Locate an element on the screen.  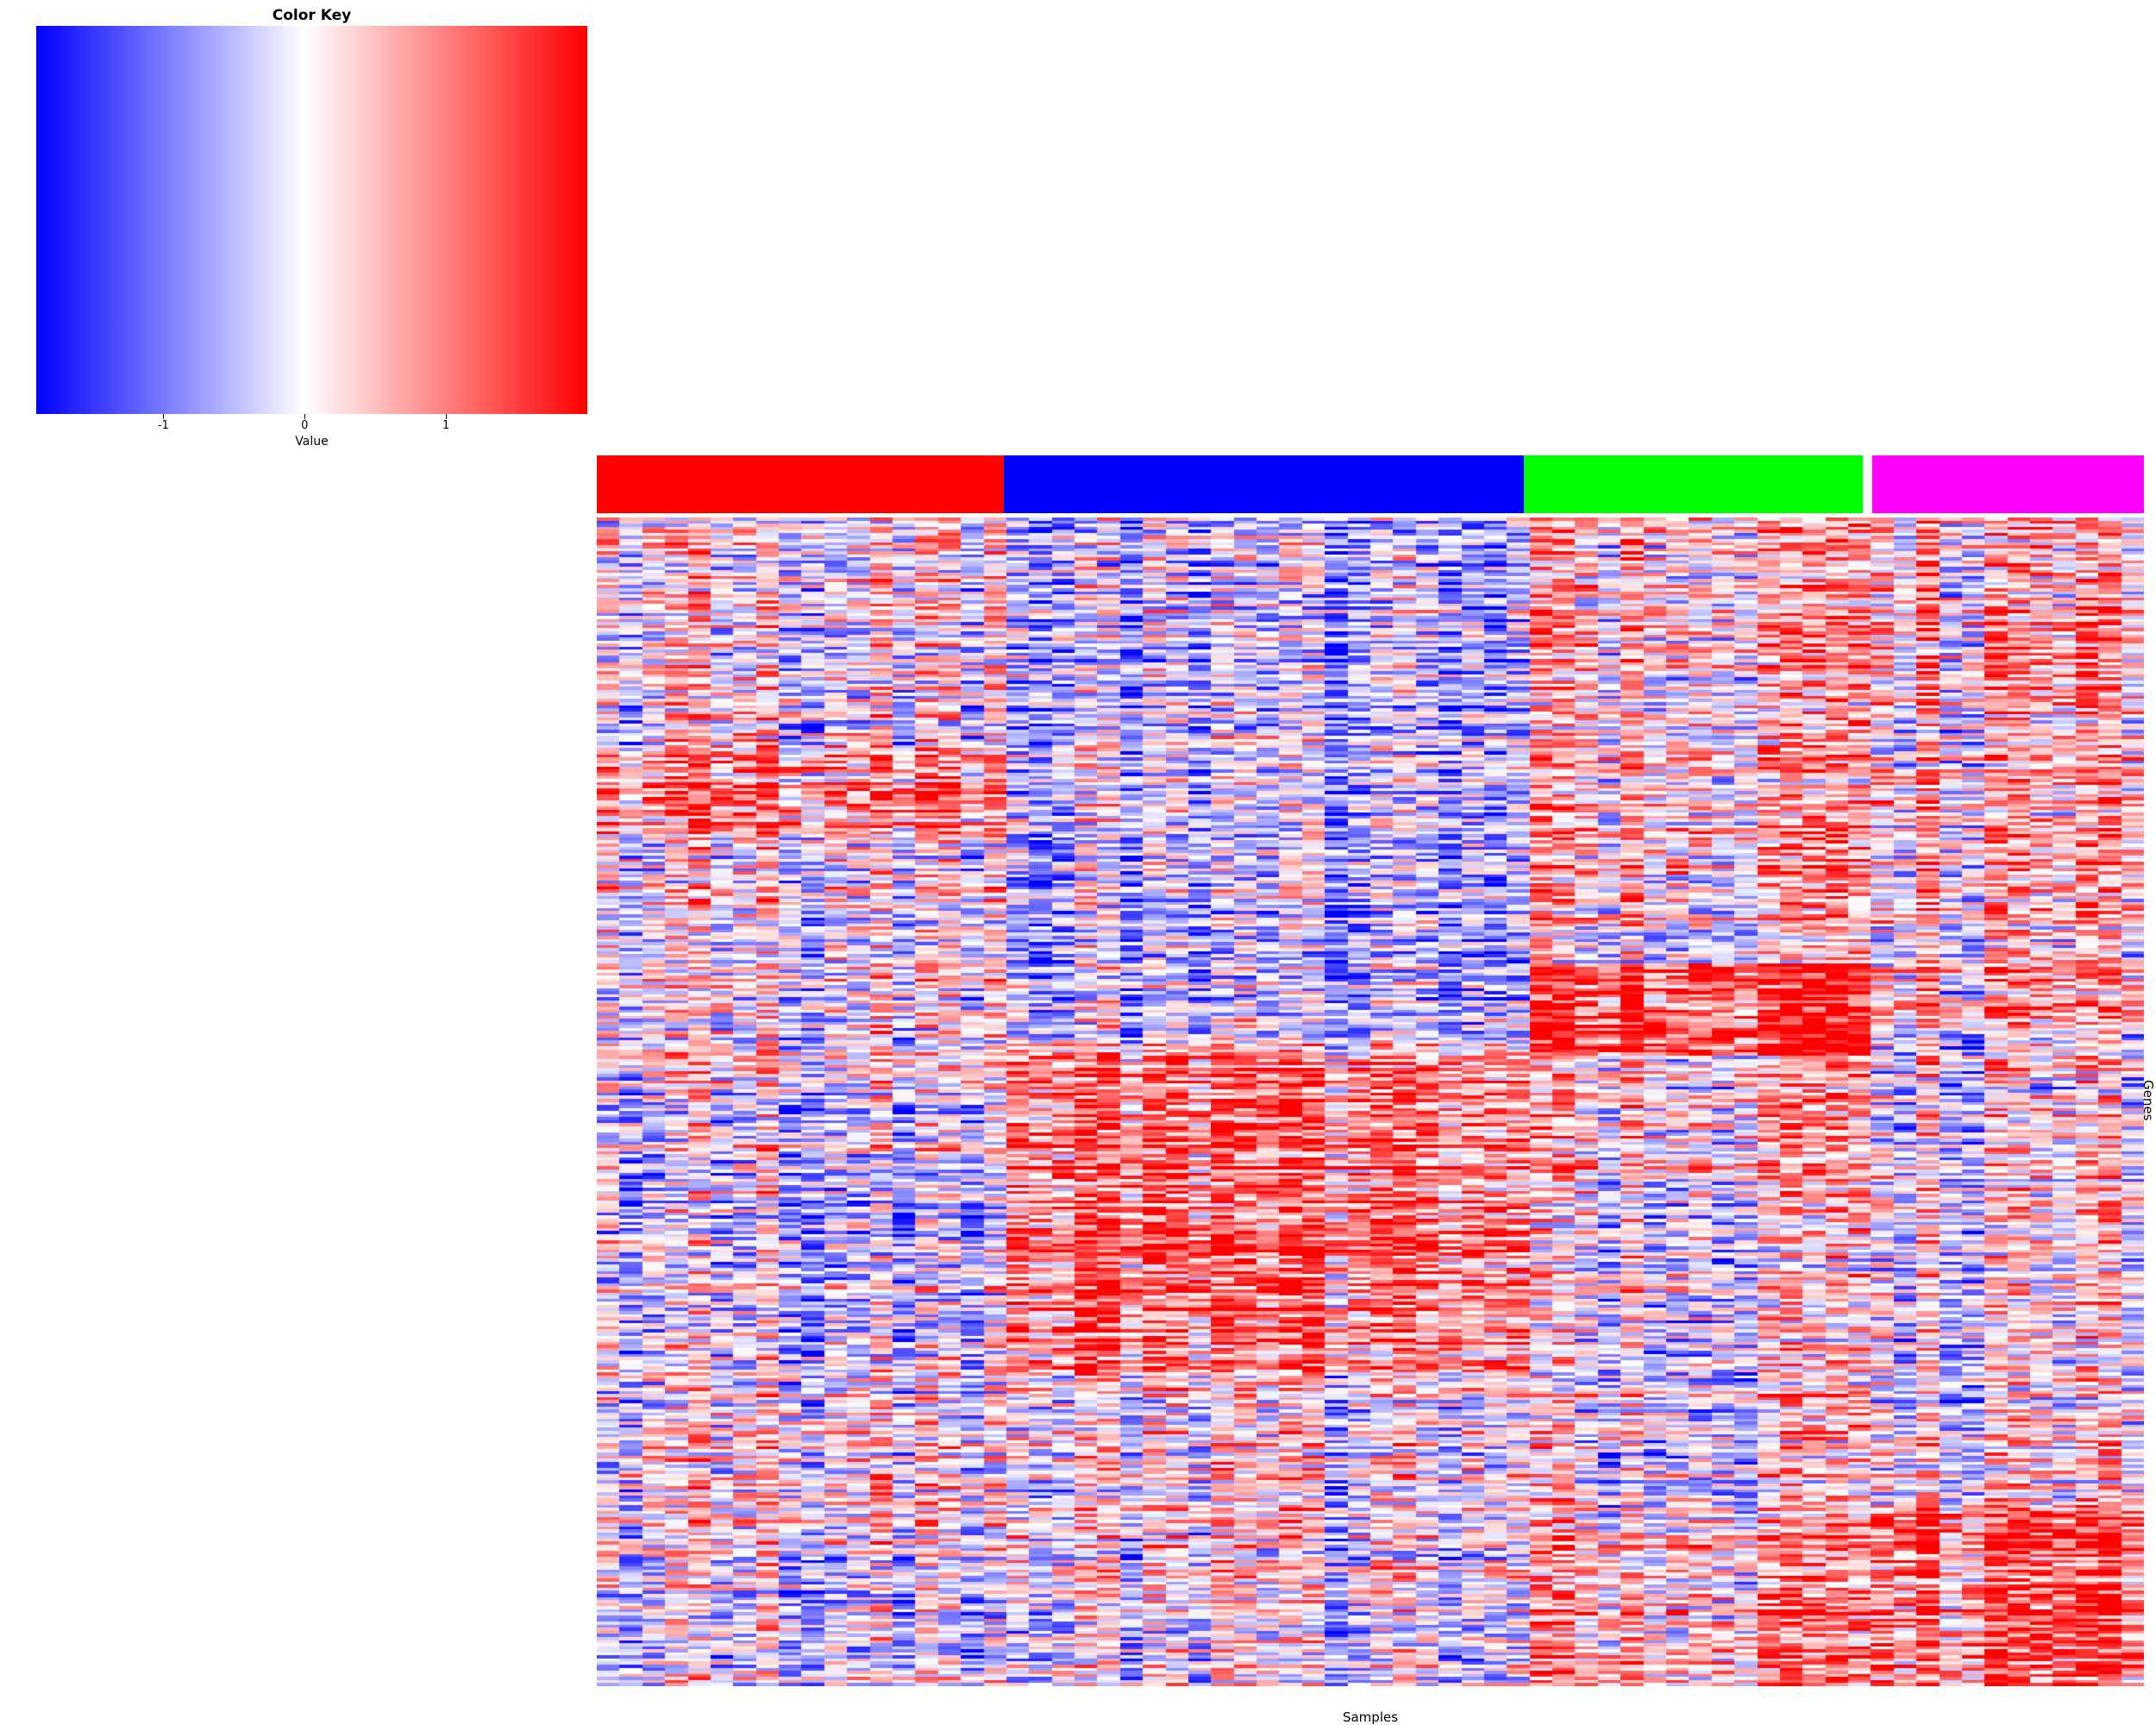
color-key-axis-label: Value is located at coordinates (312, 441).